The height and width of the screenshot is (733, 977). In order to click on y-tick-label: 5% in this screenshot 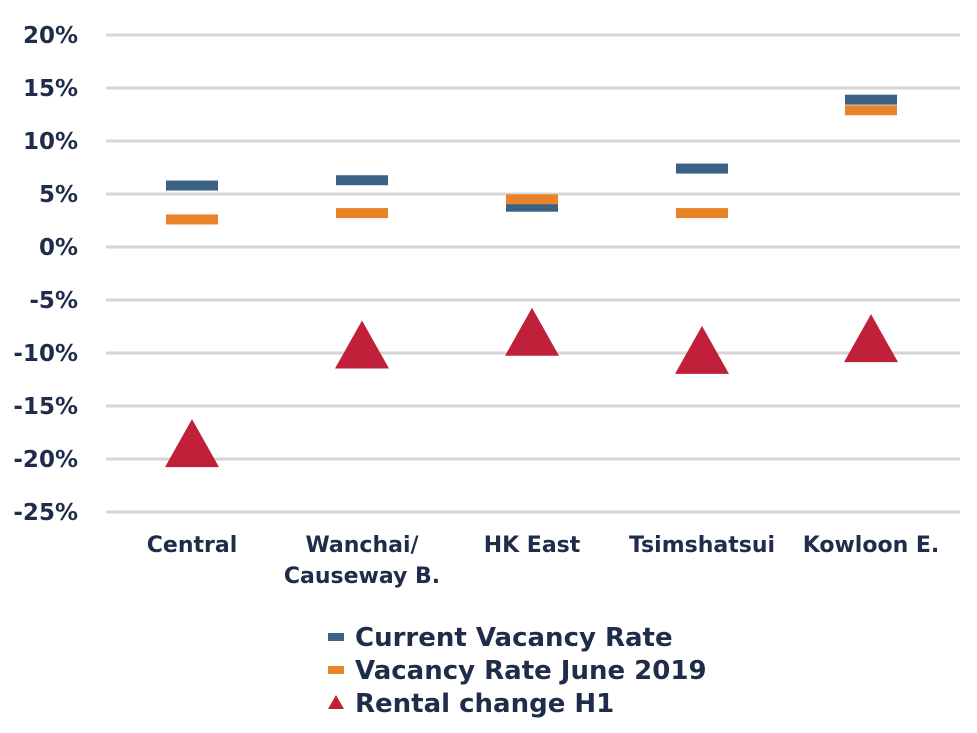, I will do `click(58, 195)`.